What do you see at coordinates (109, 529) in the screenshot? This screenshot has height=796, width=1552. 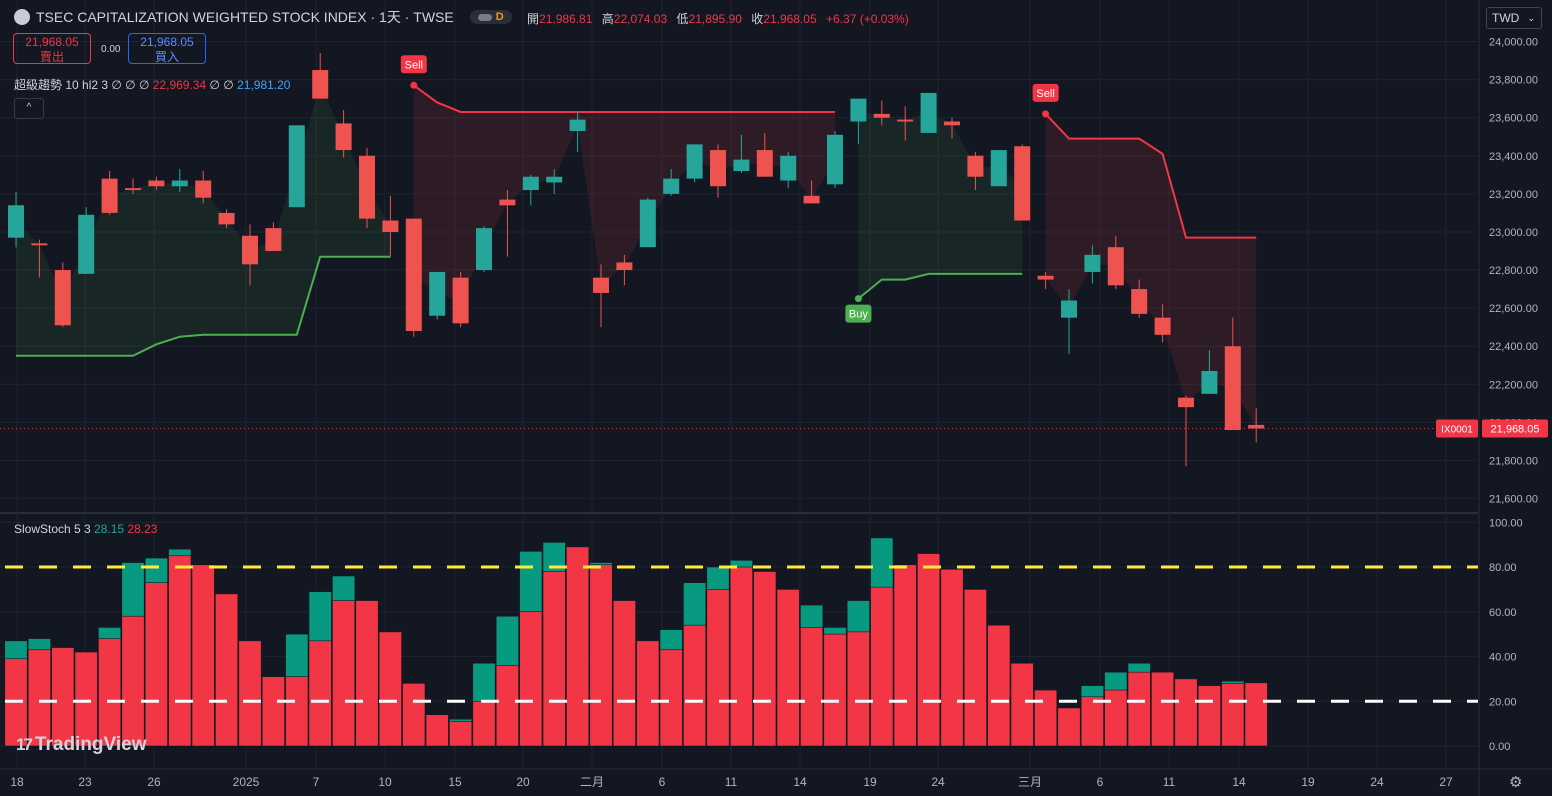 I see `stoch-k-value: 28.15` at bounding box center [109, 529].